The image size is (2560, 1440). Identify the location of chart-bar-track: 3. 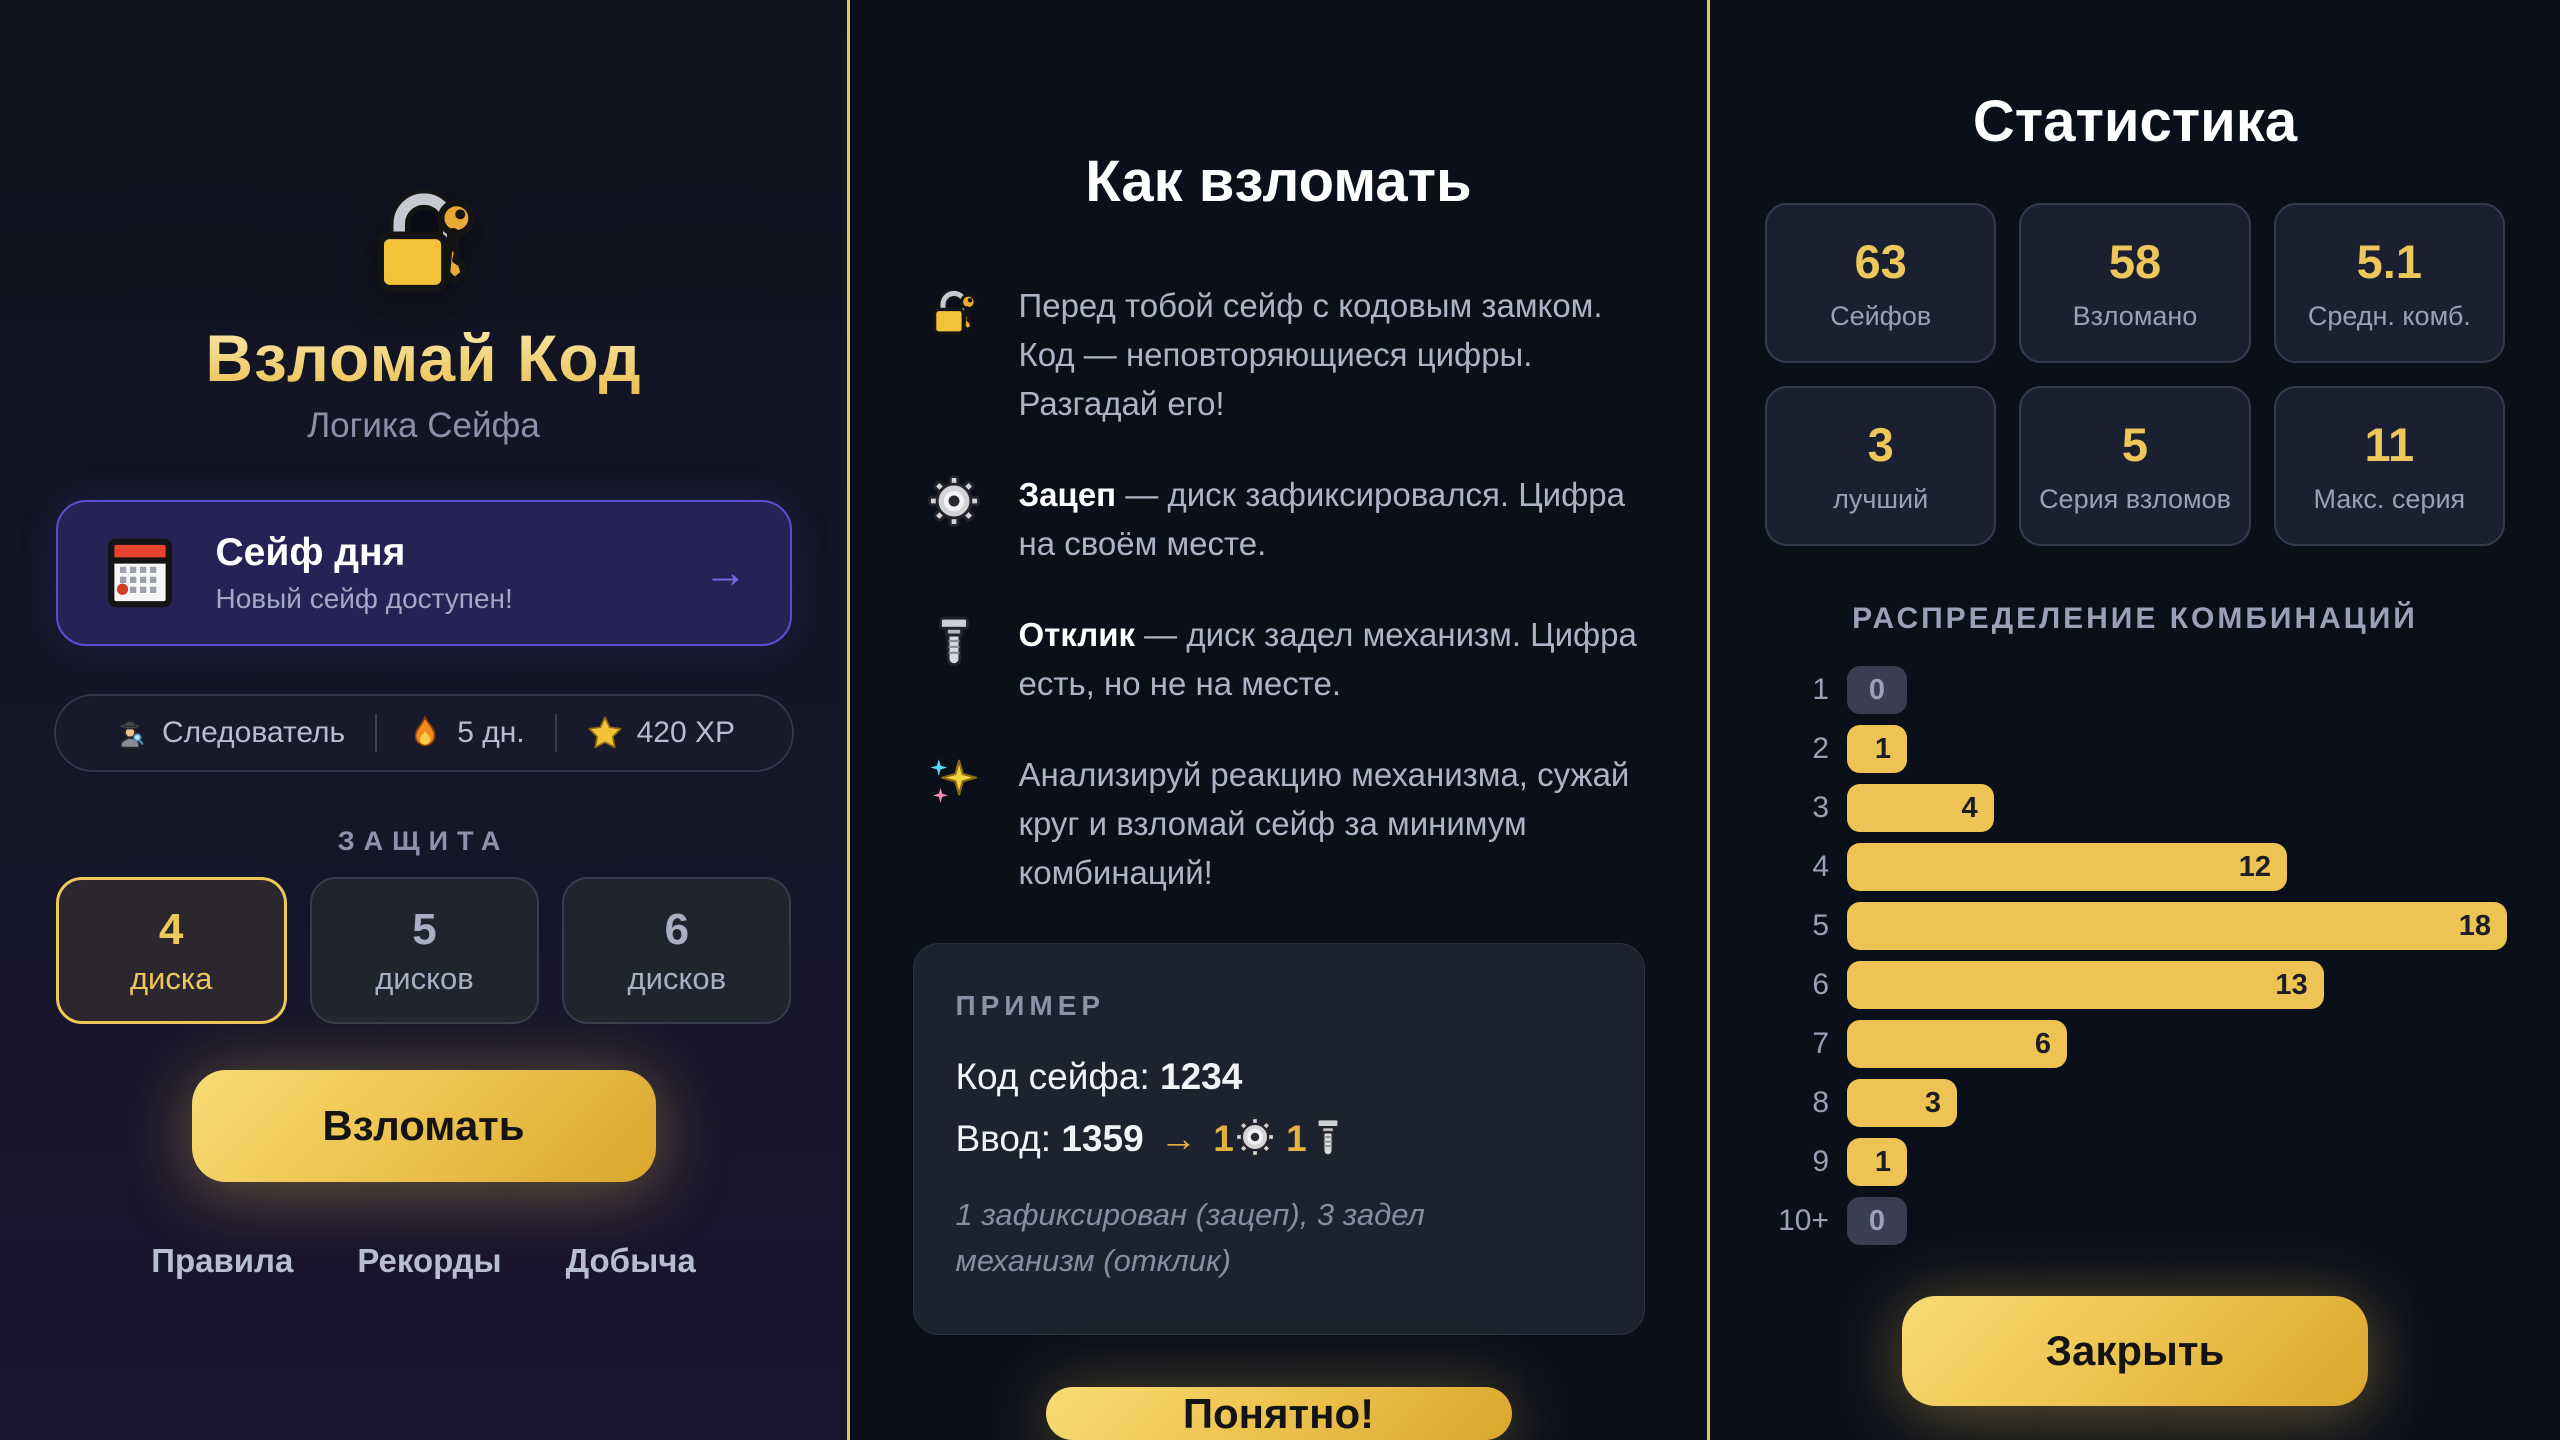
(2177, 1103).